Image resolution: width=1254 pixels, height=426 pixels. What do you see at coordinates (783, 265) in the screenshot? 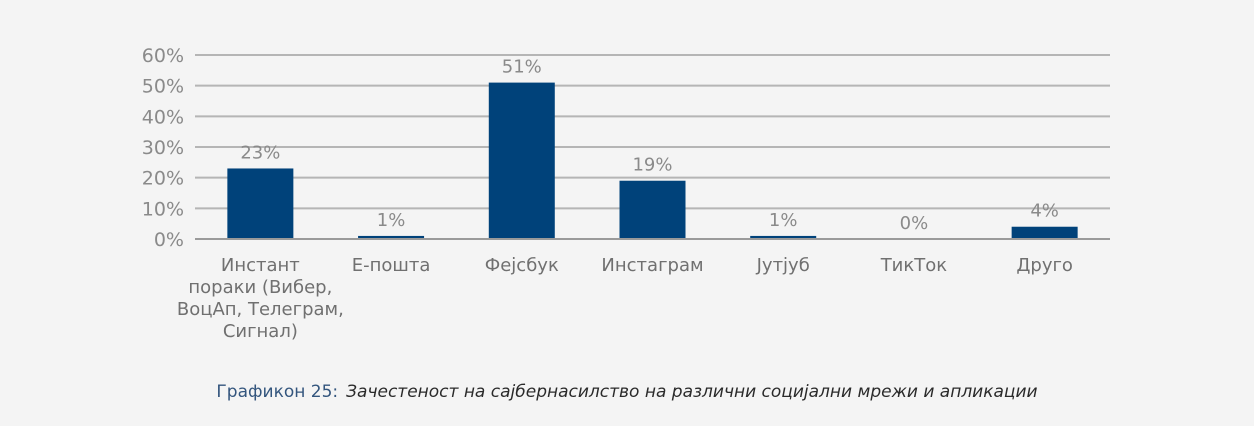
I see `category-label: Јутјуб` at bounding box center [783, 265].